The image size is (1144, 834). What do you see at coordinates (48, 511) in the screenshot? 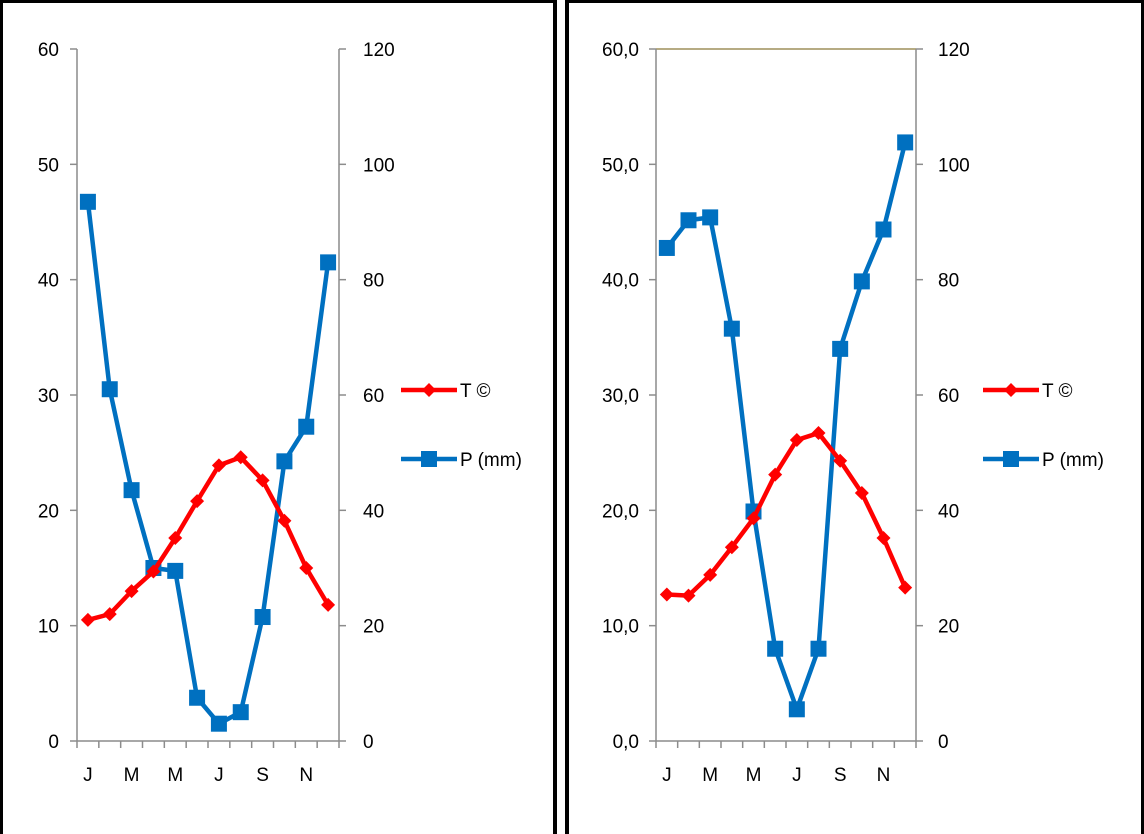
I see `left-axis-tick-label: 20` at bounding box center [48, 511].